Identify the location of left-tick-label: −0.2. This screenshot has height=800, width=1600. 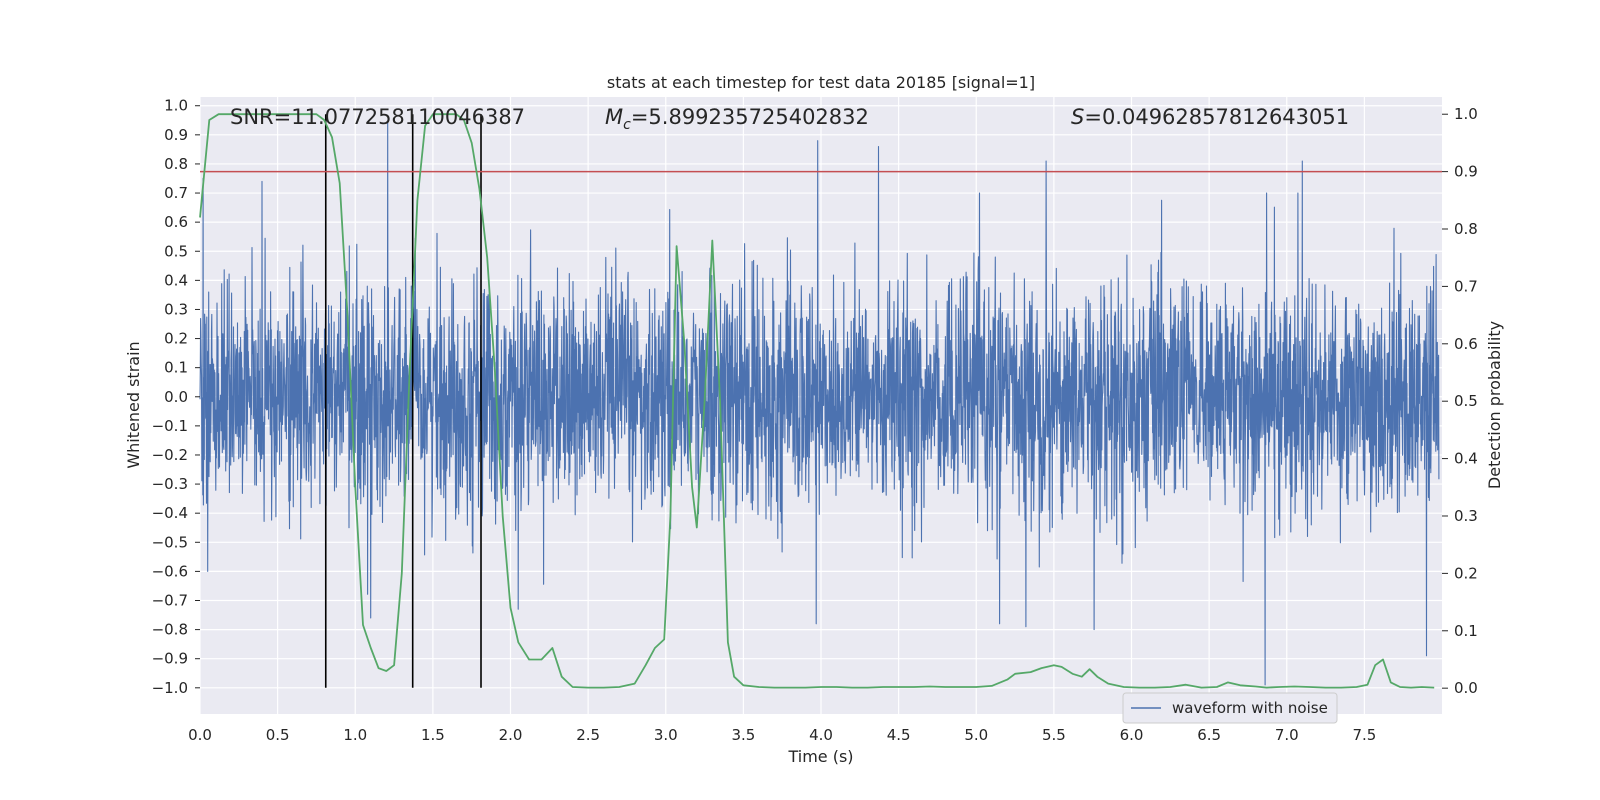
(170, 455).